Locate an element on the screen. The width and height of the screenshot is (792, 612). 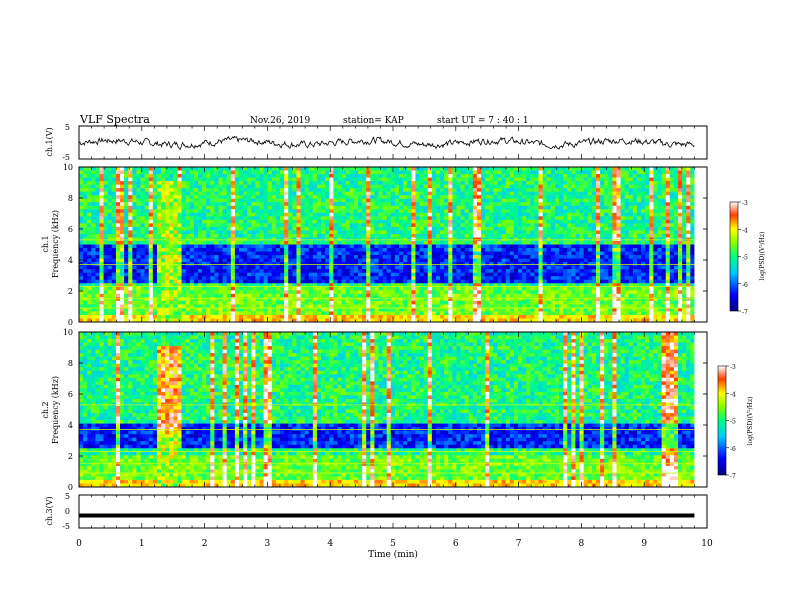
x-tick-label: 6 is located at coordinates (456, 544).